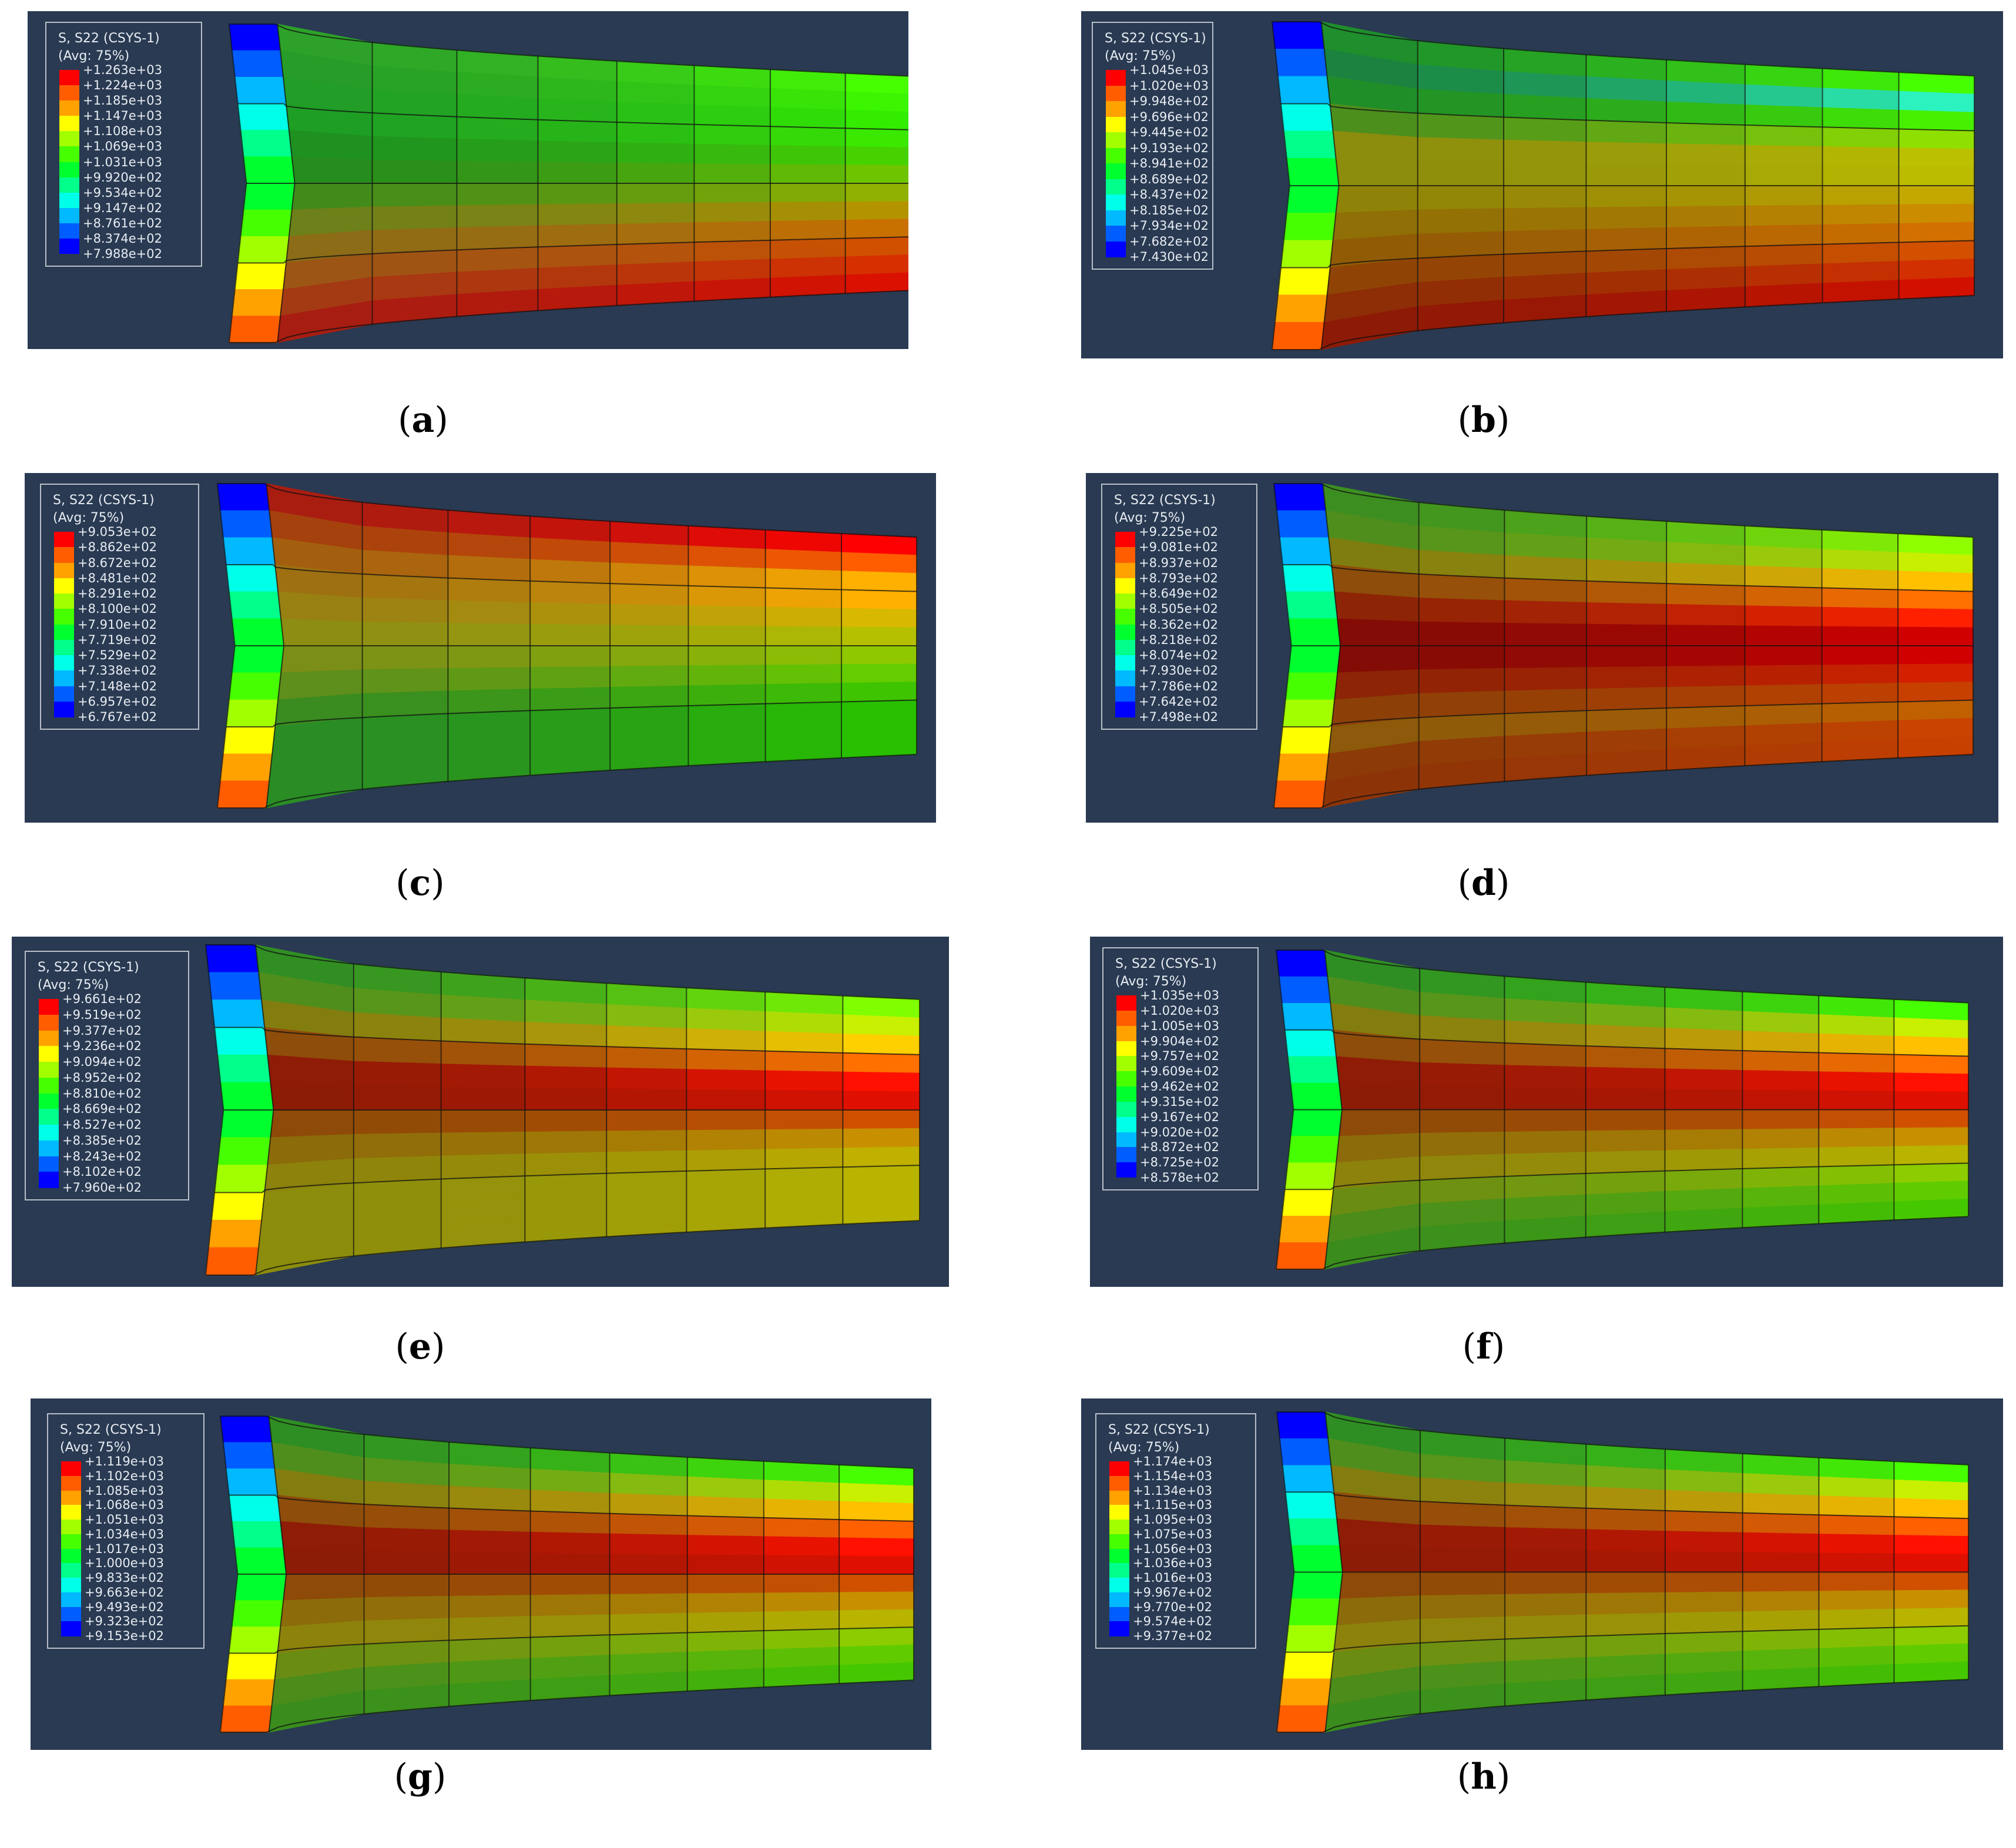 This screenshot has height=1848, width=2016. I want to click on legend-value-label: +7.910e+02, so click(118, 624).